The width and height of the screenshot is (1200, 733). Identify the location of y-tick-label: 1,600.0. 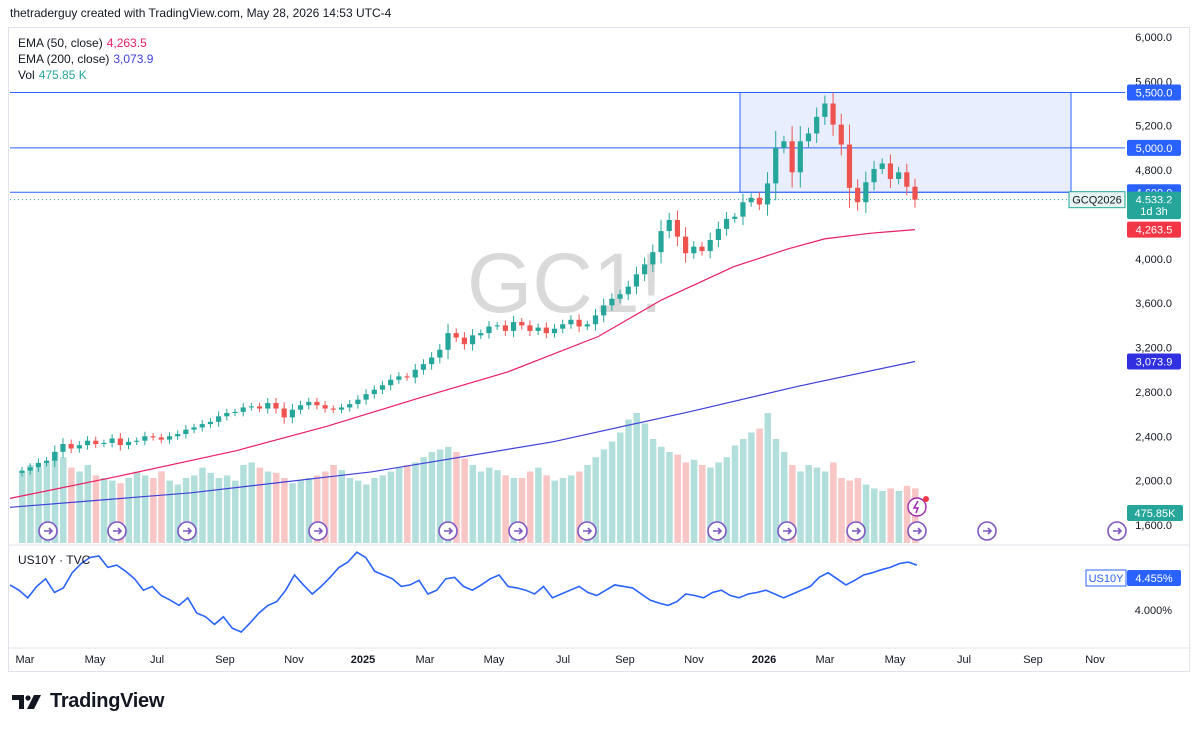
(1153, 526).